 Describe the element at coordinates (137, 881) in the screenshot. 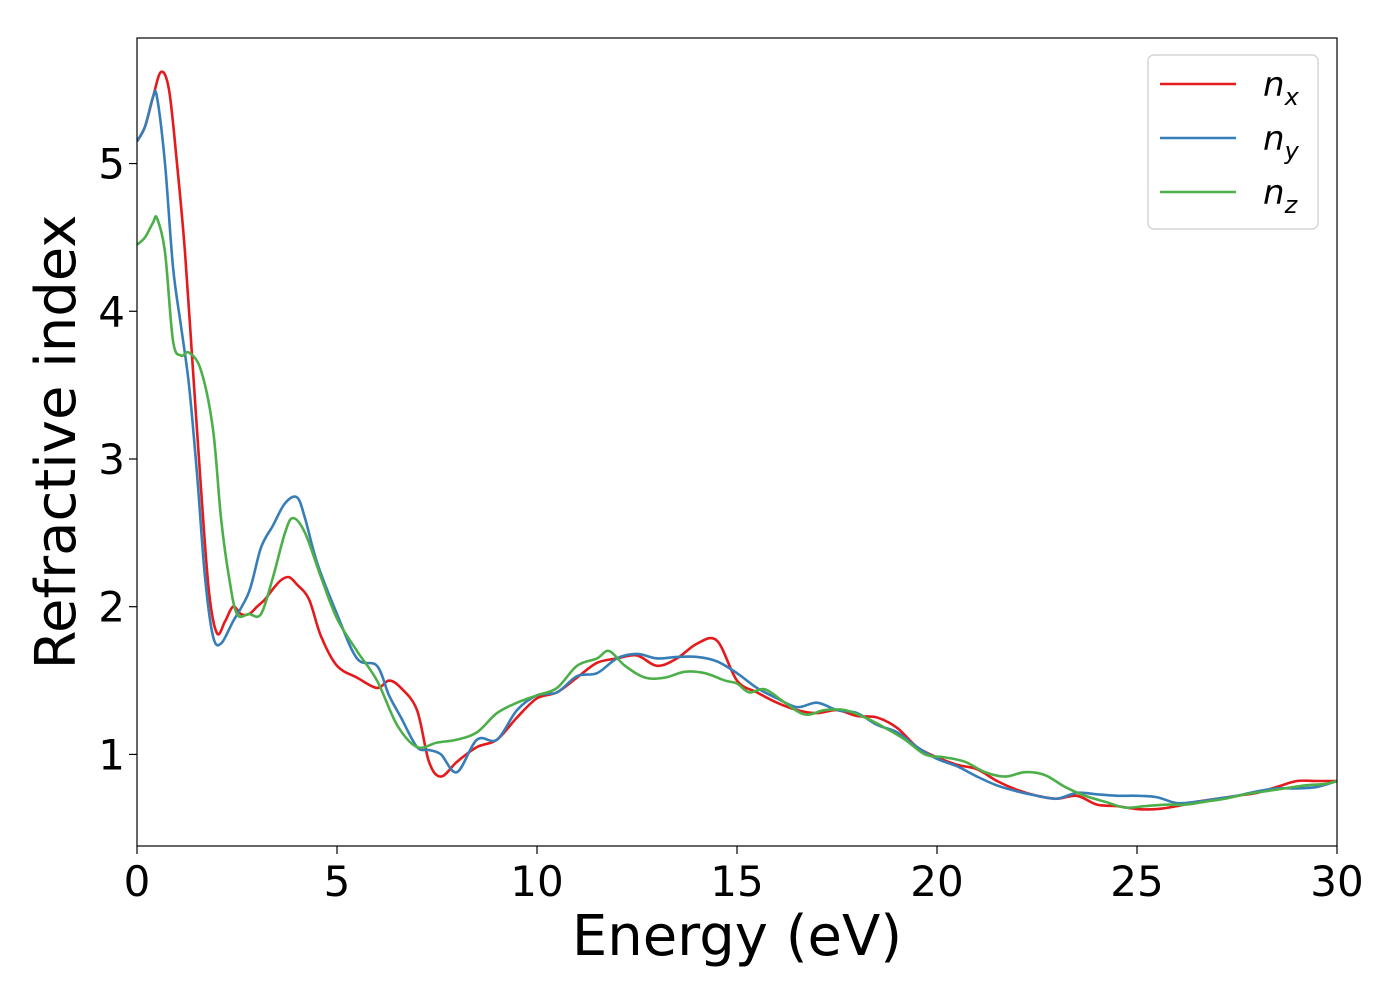

I see `x-tick-label: 0` at that location.